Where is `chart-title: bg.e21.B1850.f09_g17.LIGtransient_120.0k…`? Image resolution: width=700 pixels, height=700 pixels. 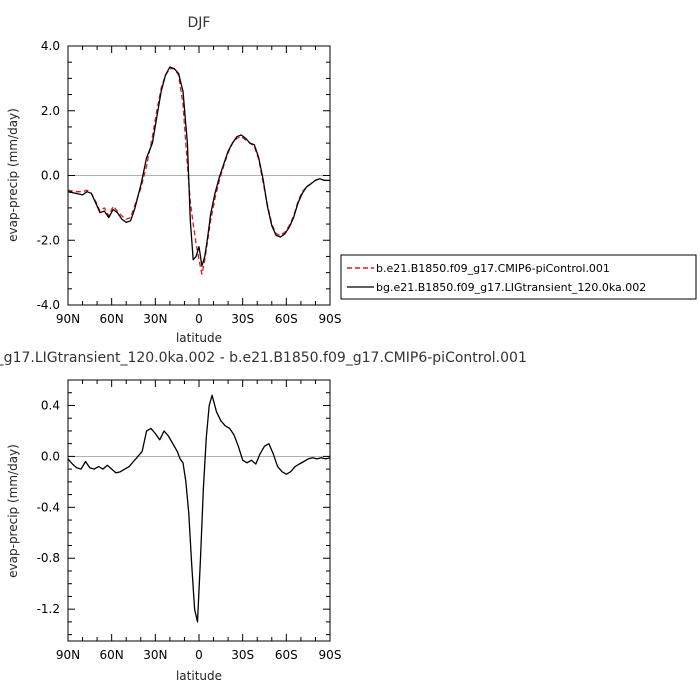
chart-title: bg.e21.B1850.f09_g17.LIGtransient_120.0k… is located at coordinates (263, 358).